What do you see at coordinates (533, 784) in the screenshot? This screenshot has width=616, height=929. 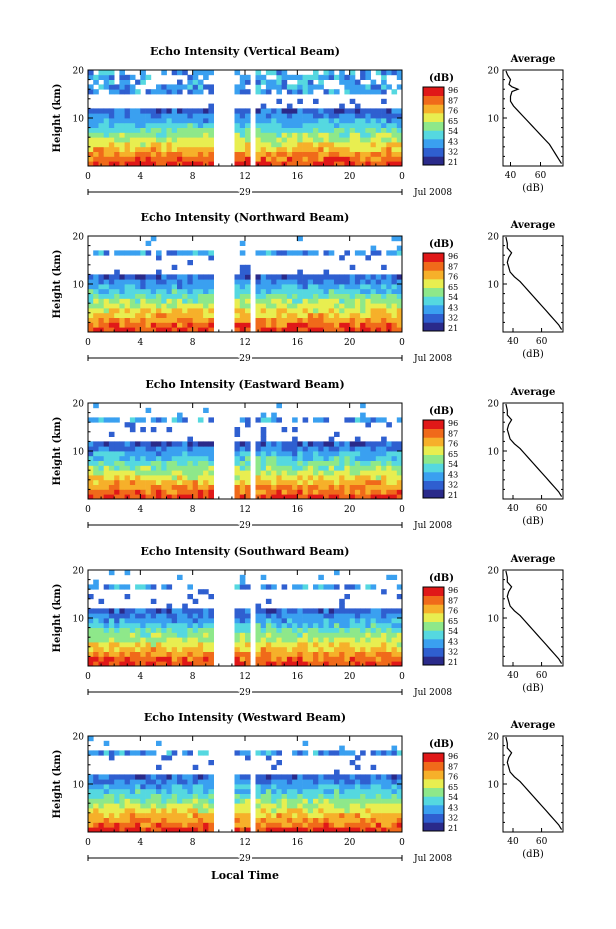 I see `average-frame` at bounding box center [533, 784].